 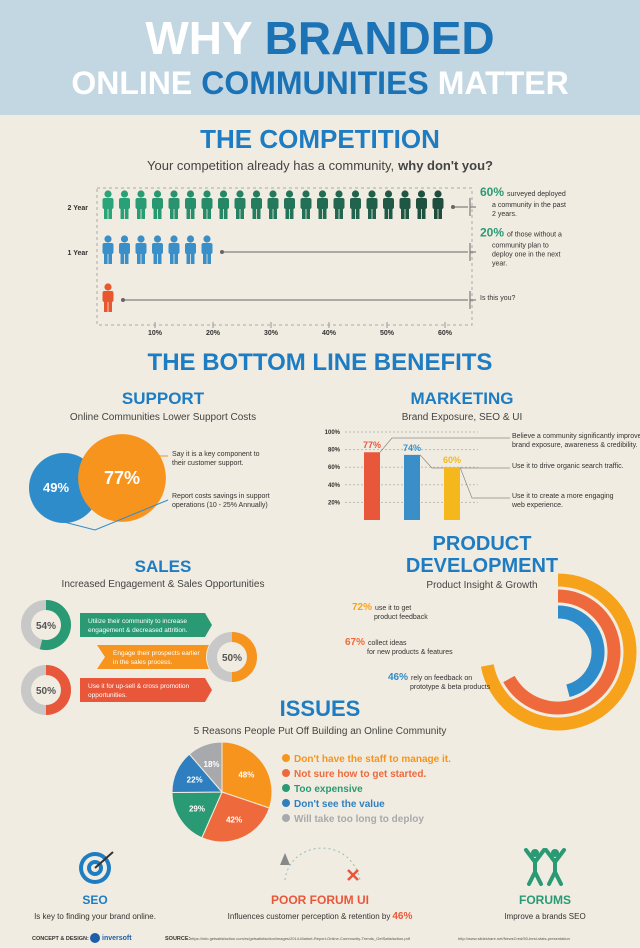 What do you see at coordinates (526, 255) in the screenshot?
I see `row-note: deploy one in the next` at bounding box center [526, 255].